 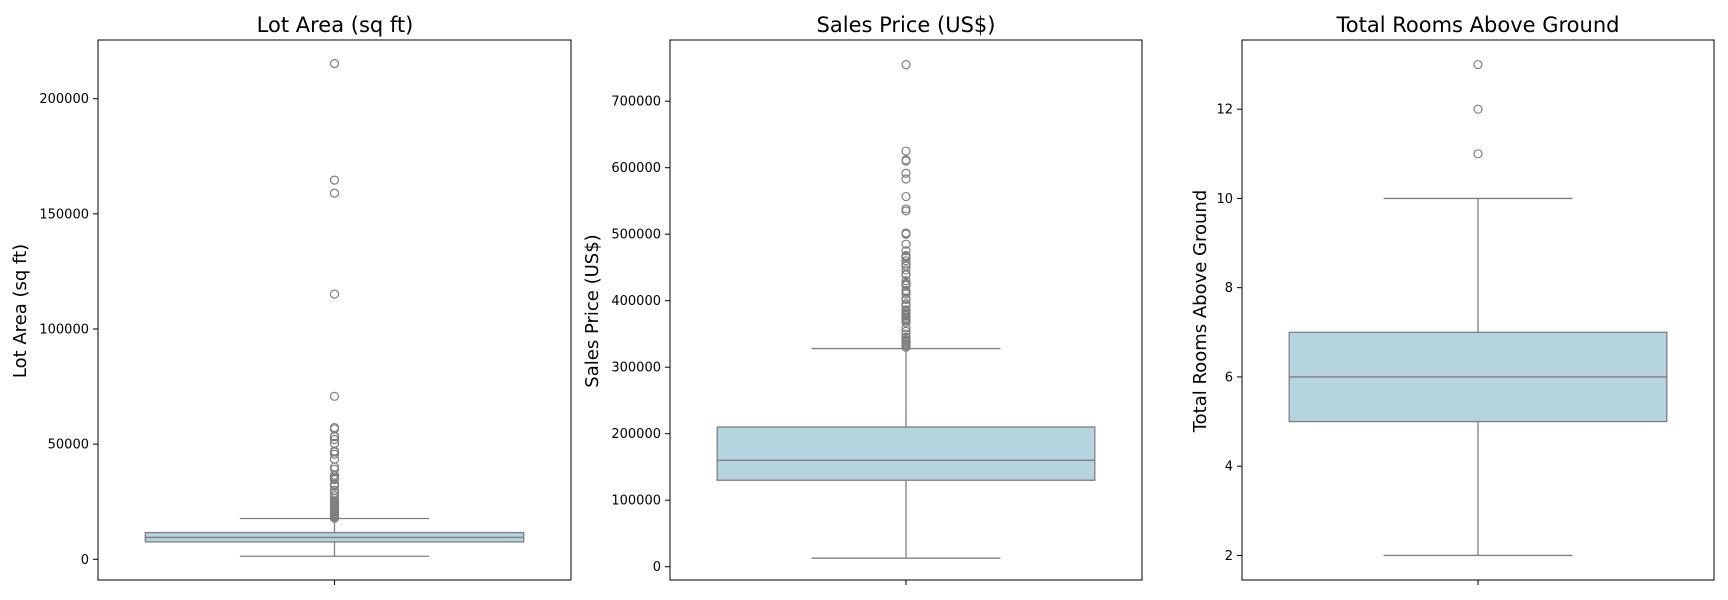 What do you see at coordinates (636, 434) in the screenshot?
I see `sales-price-y-tick-label: 200000` at bounding box center [636, 434].